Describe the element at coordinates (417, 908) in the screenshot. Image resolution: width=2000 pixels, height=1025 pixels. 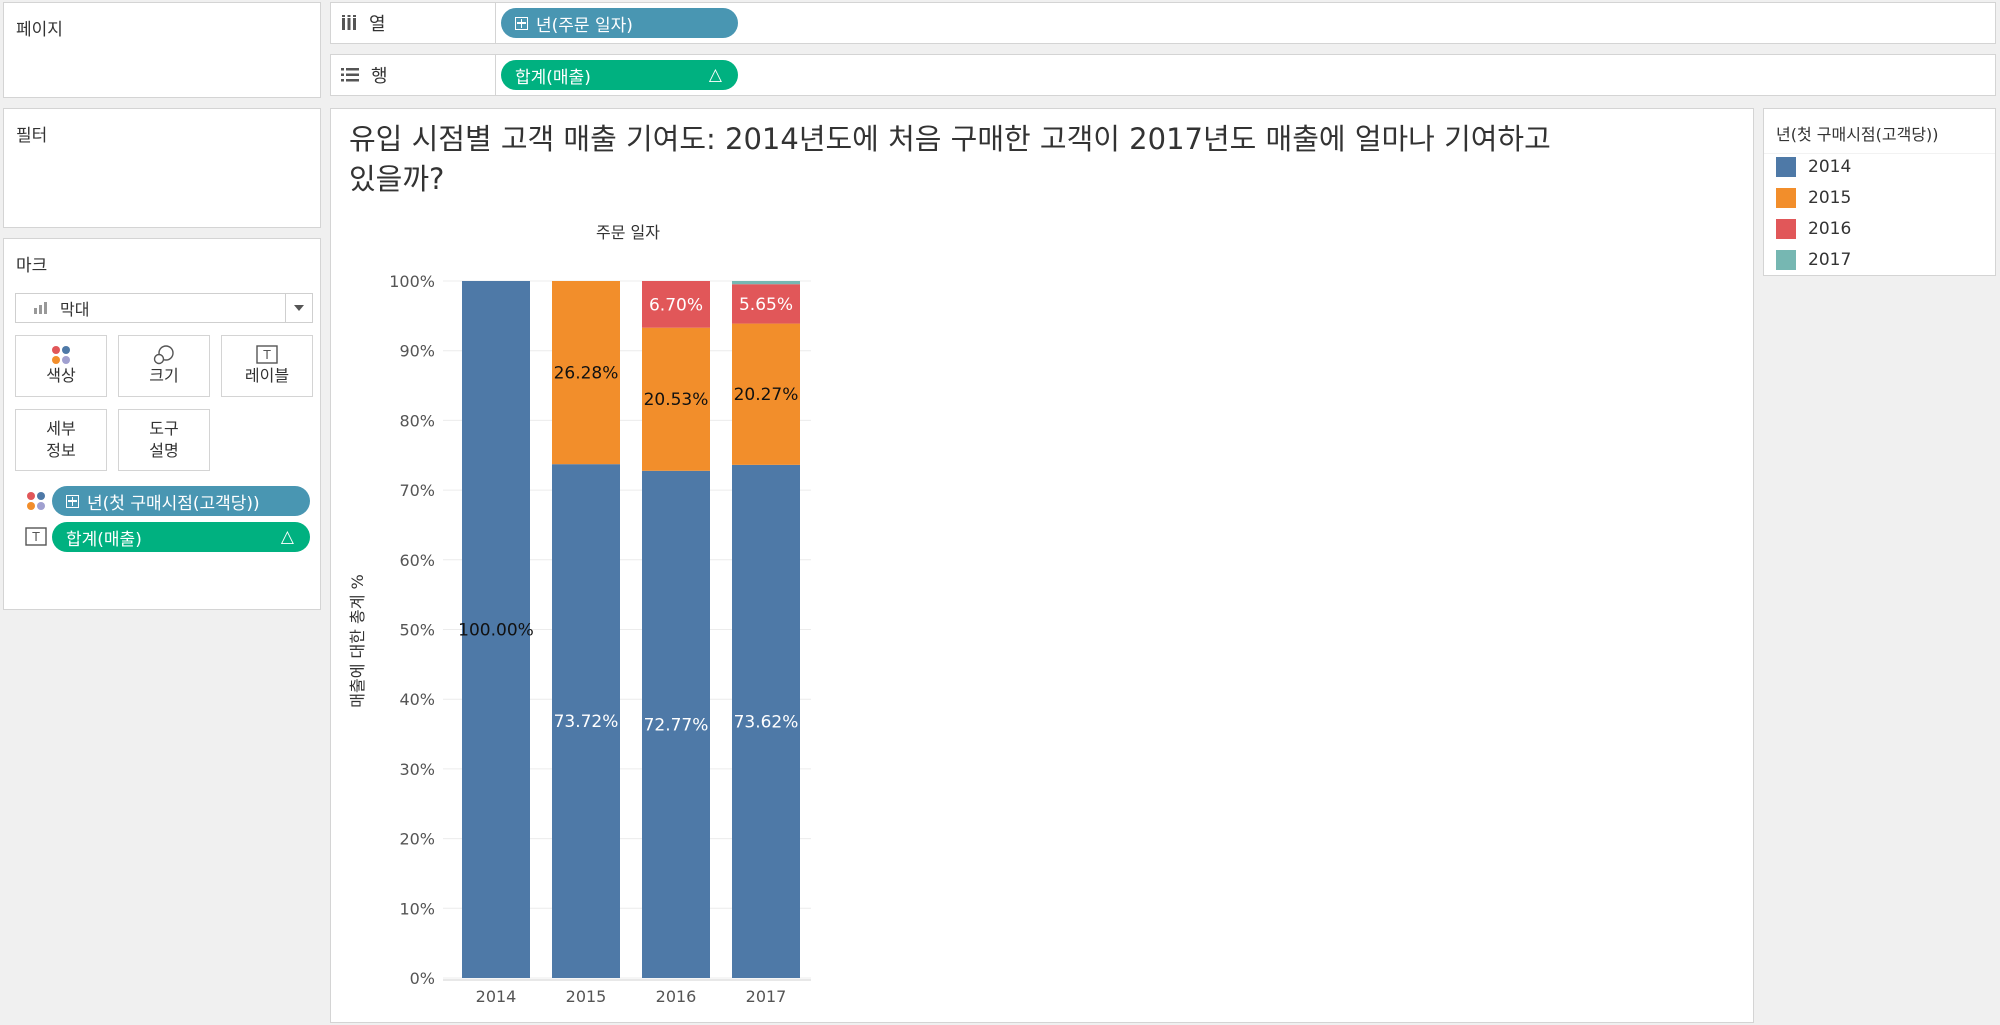
I see `y-tick-label: 10%` at that location.